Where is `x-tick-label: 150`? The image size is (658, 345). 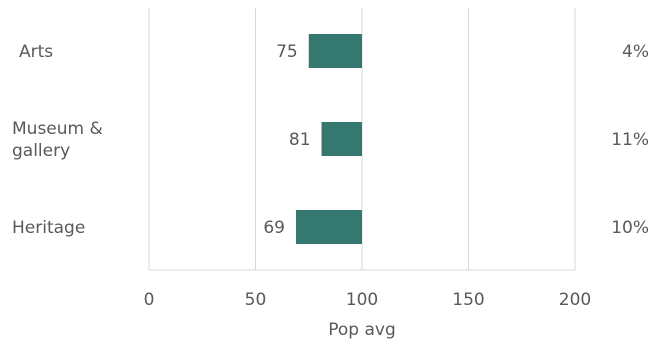 x-tick-label: 150 is located at coordinates (468, 300).